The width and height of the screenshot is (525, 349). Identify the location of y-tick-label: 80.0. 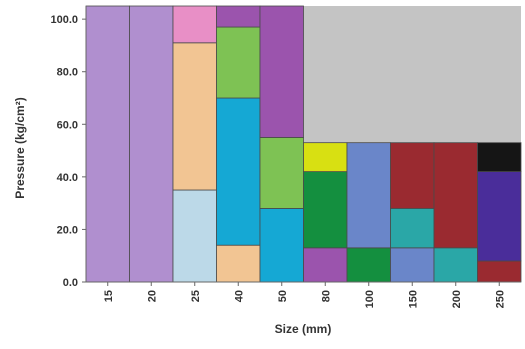
(67, 73).